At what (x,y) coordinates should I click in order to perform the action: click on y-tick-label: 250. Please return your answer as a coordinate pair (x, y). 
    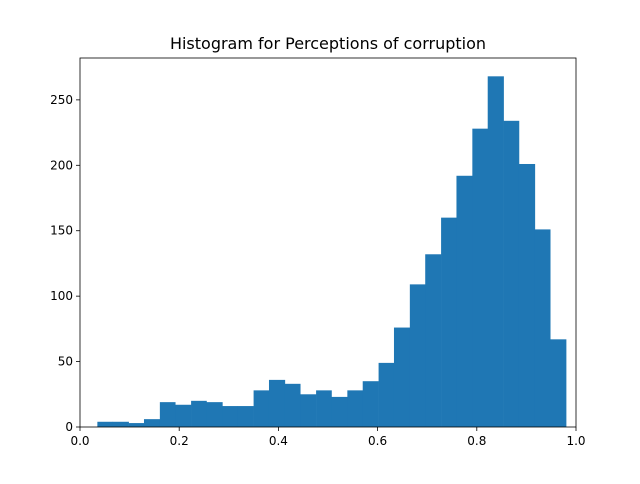
    Looking at the image, I should click on (61, 100).